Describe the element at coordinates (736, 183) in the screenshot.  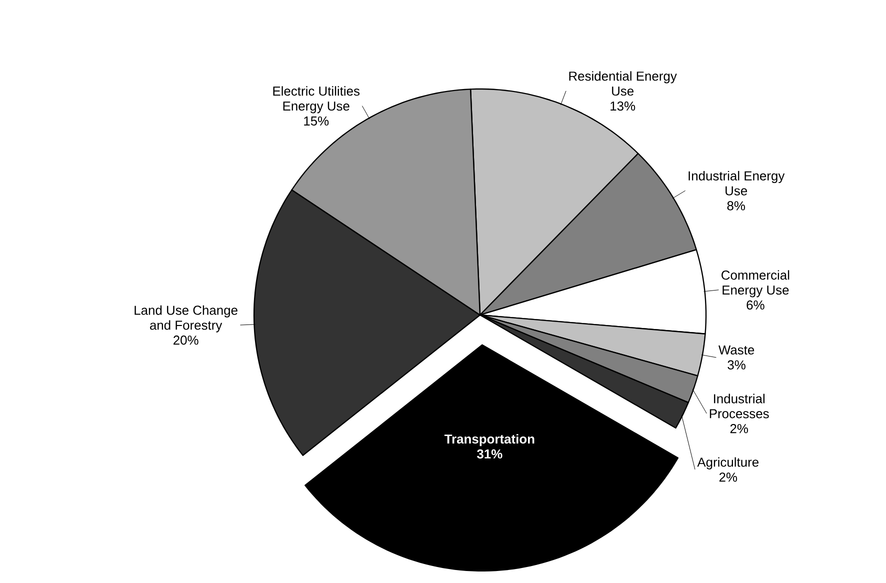
I see `slice-label: Industrial Energy Use` at that location.